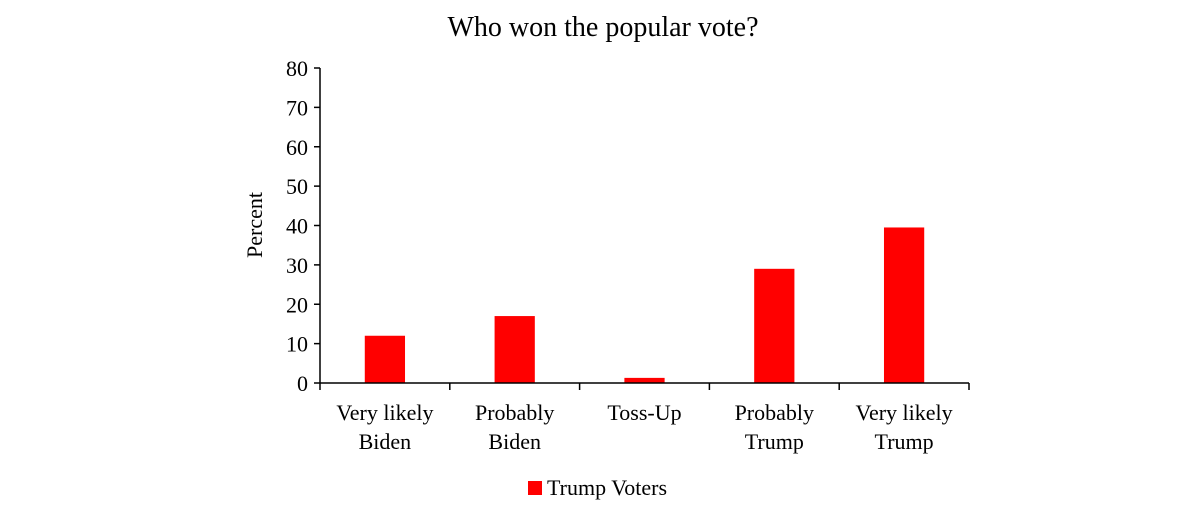 Image resolution: width=1200 pixels, height=518 pixels. I want to click on legend-swatch, so click(535, 488).